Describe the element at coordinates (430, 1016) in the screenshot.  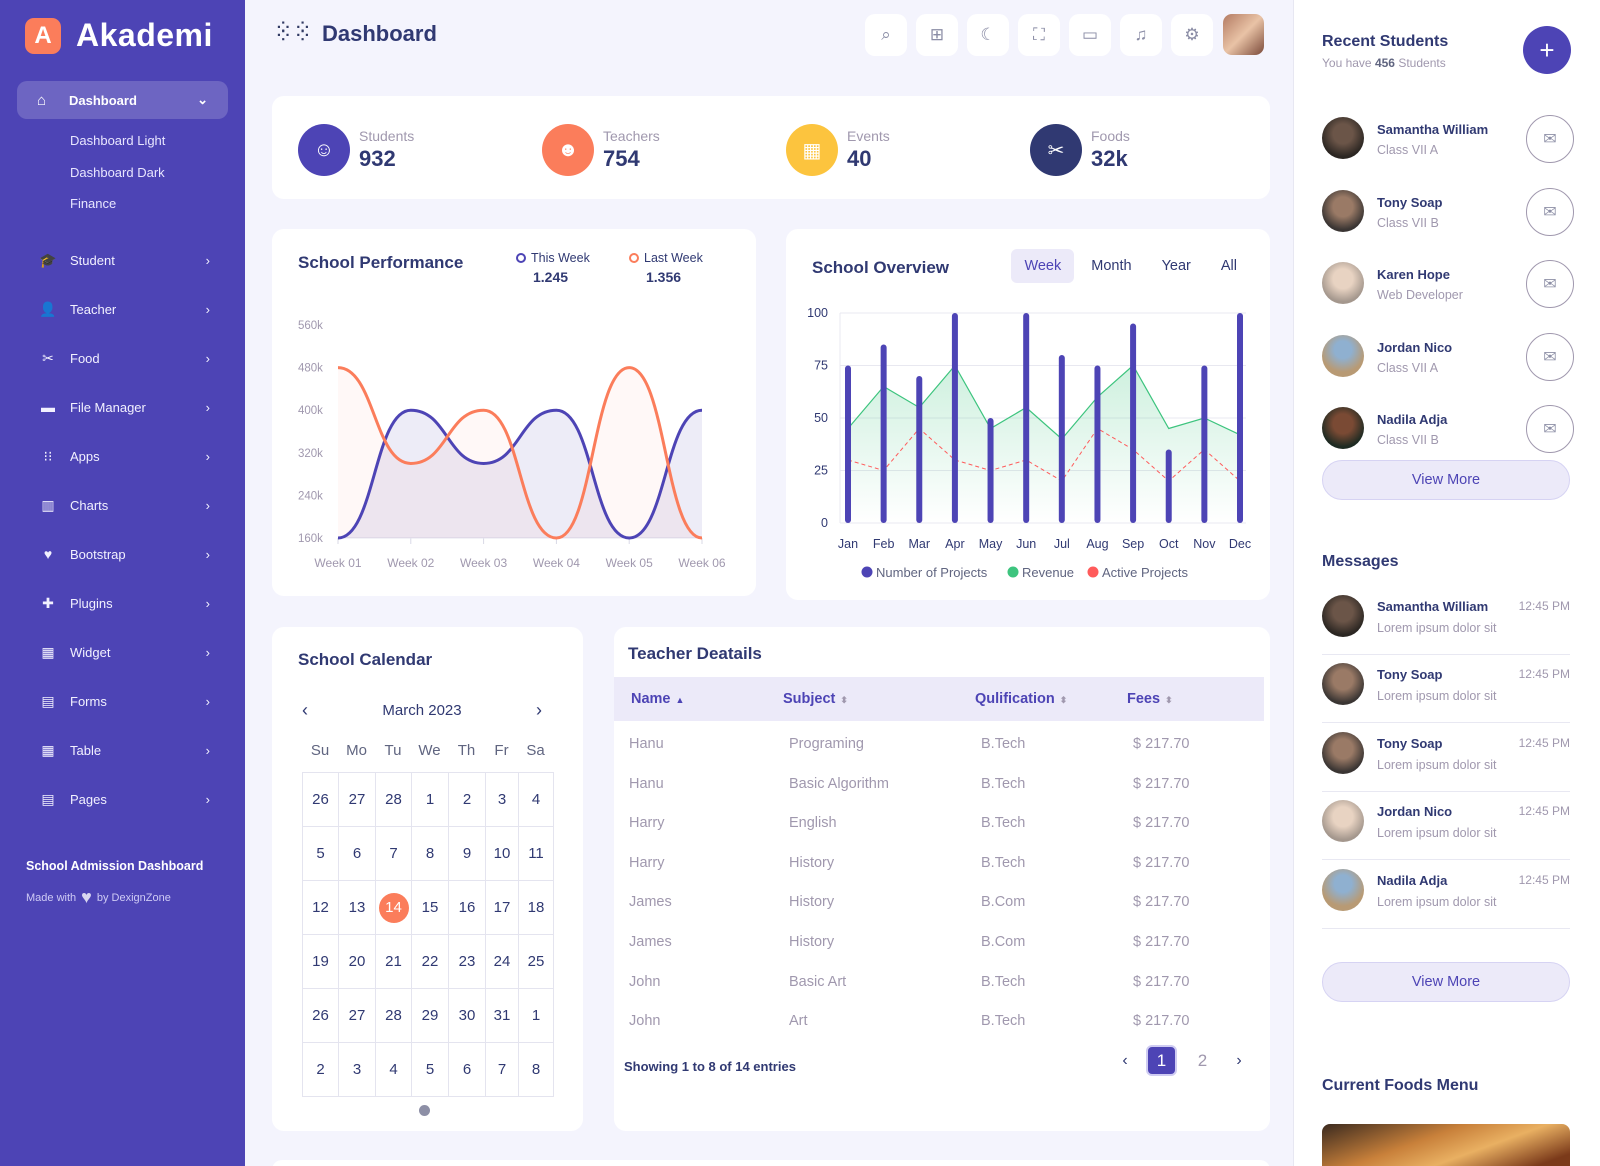
I see `calendar-day: 29` at that location.